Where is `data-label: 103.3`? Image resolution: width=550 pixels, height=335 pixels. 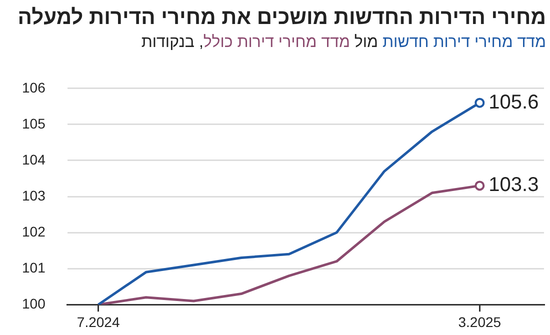
data-label: 103.3 is located at coordinates (513, 185).